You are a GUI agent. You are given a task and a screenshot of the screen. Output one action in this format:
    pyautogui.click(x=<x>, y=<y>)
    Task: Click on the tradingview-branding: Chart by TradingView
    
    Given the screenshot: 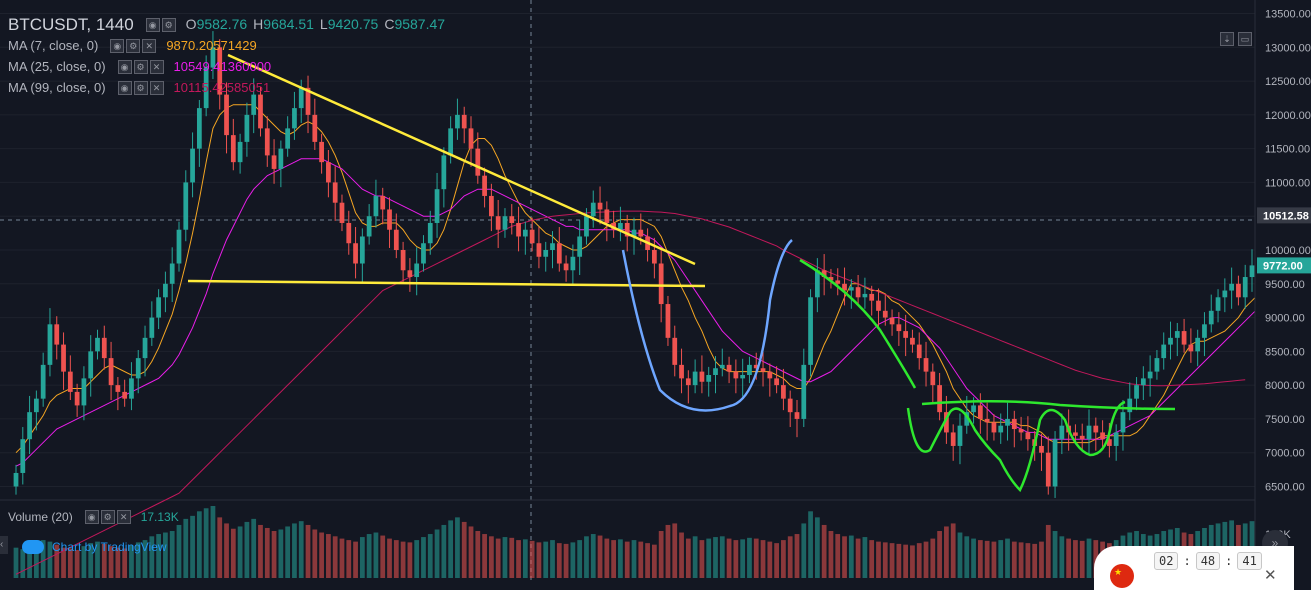 What is the action you would take?
    pyautogui.click(x=94, y=547)
    